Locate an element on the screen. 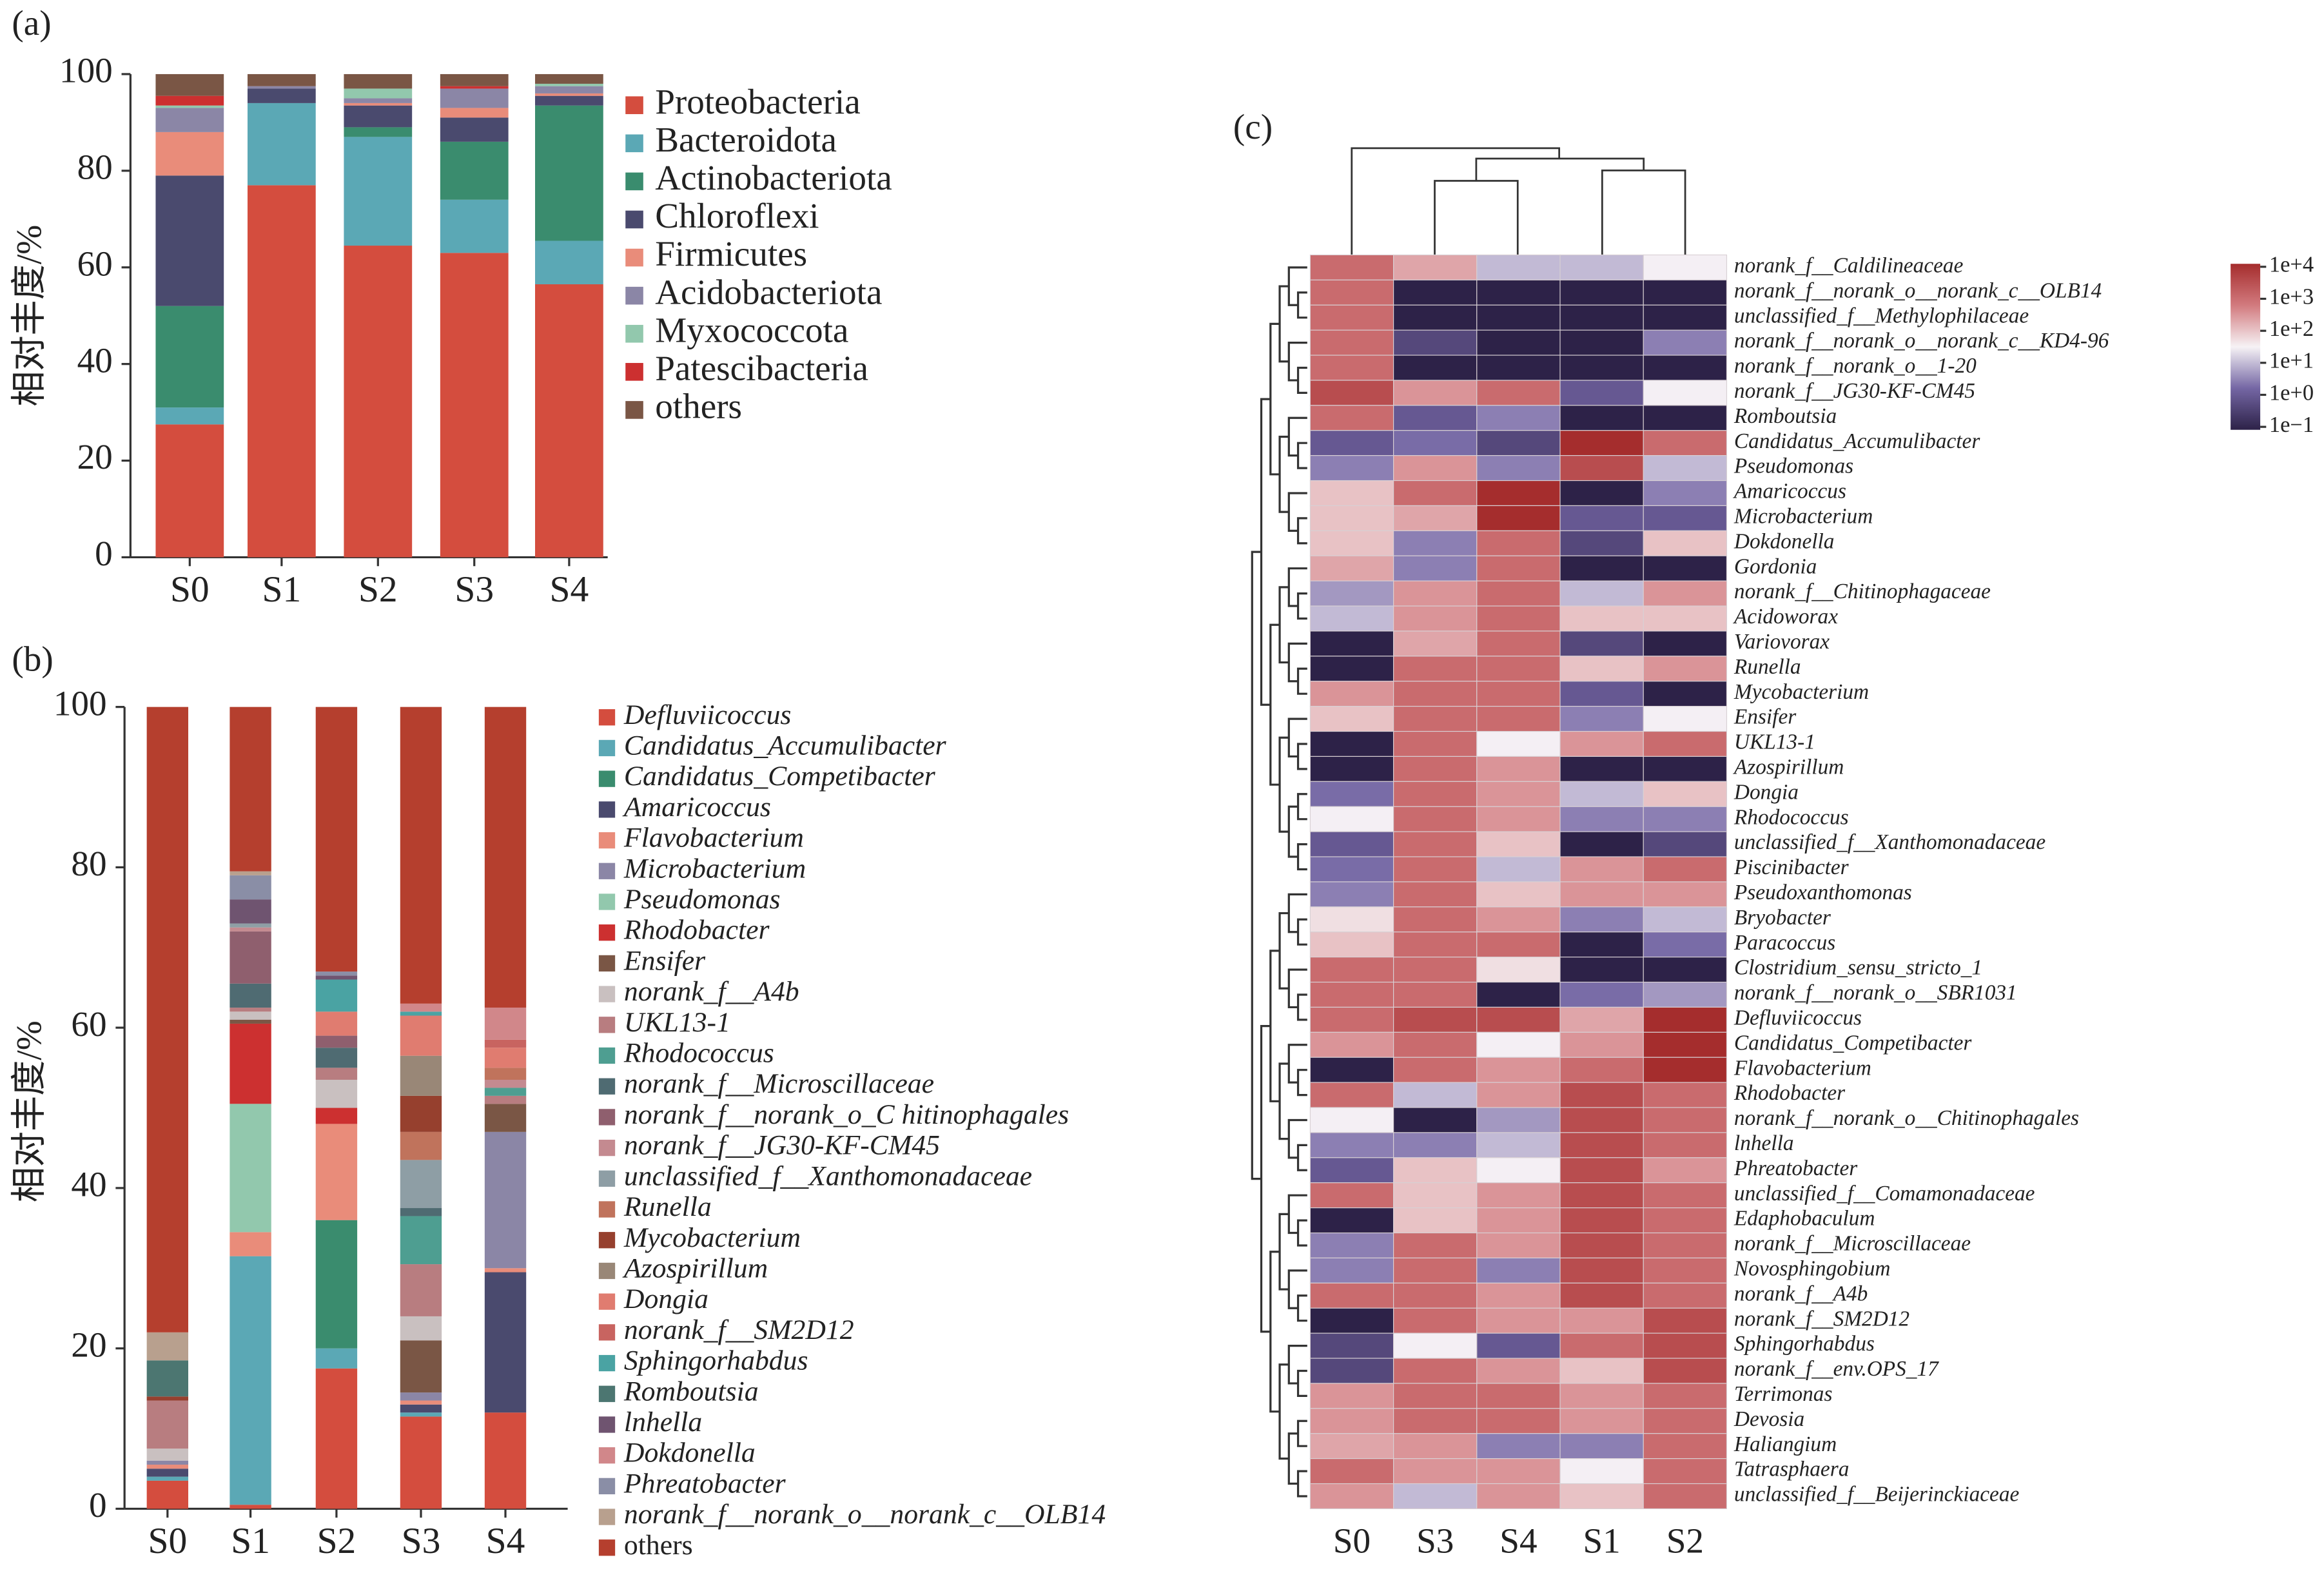 Image resolution: width=2324 pixels, height=1571 pixels. row-label: Rhodococcus is located at coordinates (1791, 817).